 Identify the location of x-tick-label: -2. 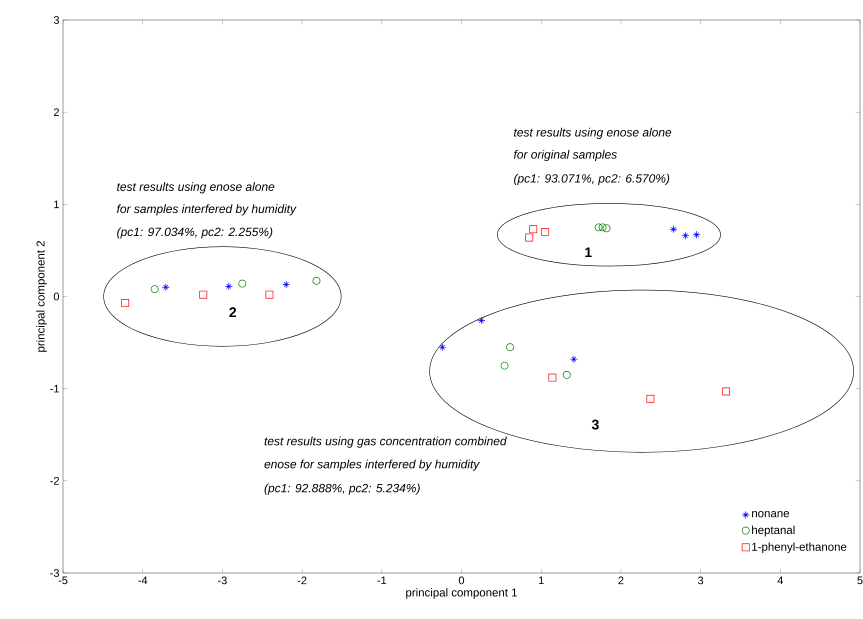
(302, 580).